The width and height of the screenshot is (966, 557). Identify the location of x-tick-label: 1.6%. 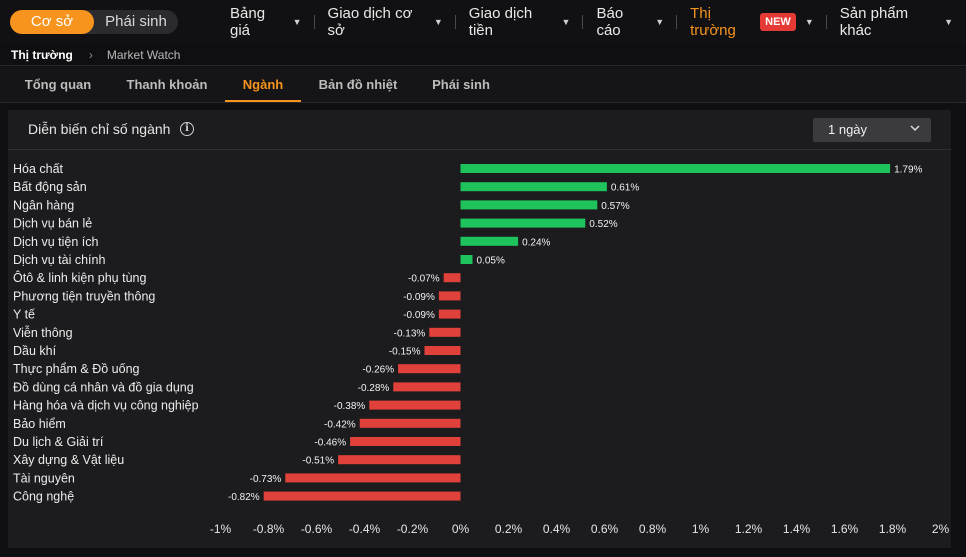
(845, 529).